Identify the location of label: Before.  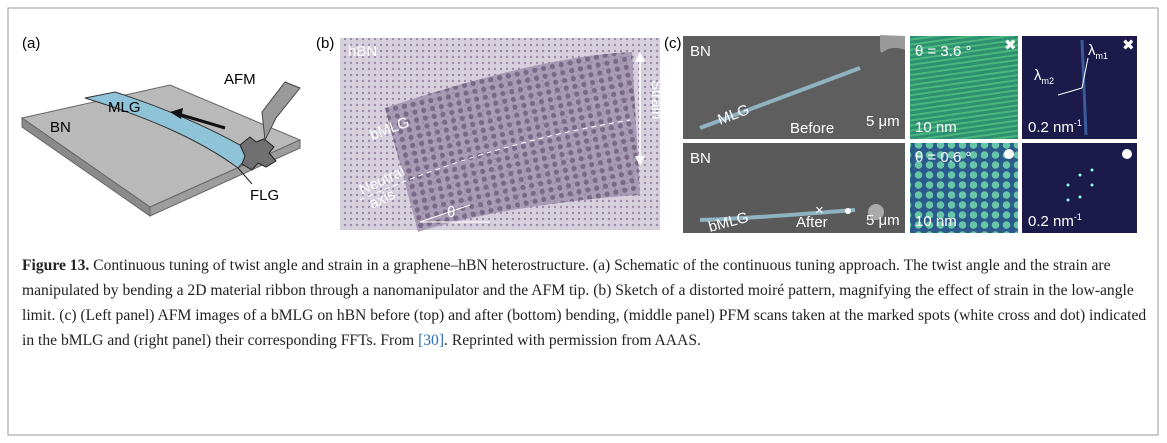
(812, 128).